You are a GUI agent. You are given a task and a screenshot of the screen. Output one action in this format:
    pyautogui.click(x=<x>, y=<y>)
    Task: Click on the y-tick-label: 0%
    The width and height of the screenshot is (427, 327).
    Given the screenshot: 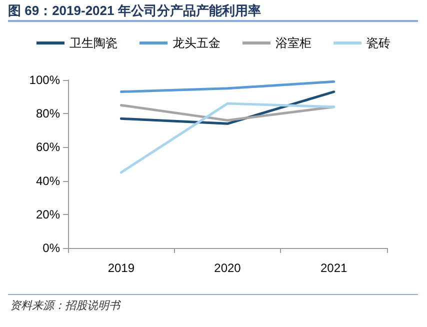 What is the action you would take?
    pyautogui.click(x=51, y=248)
    